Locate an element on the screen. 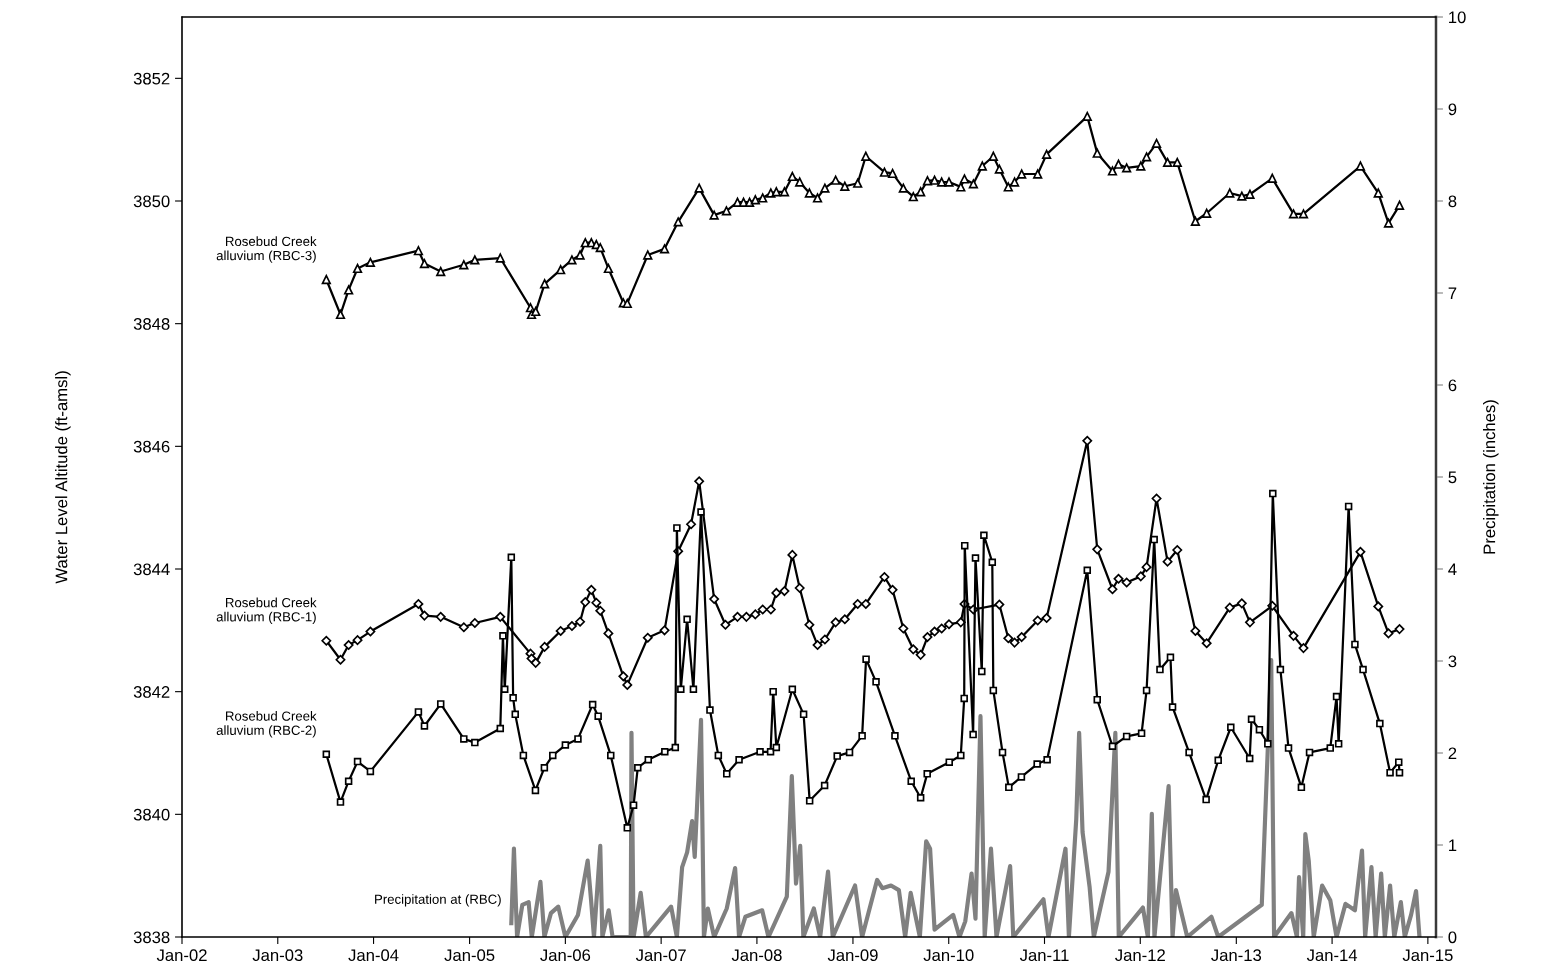 Image resolution: width=1543 pixels, height=971 pixels. y2-tick-label: 3 is located at coordinates (1452, 661).